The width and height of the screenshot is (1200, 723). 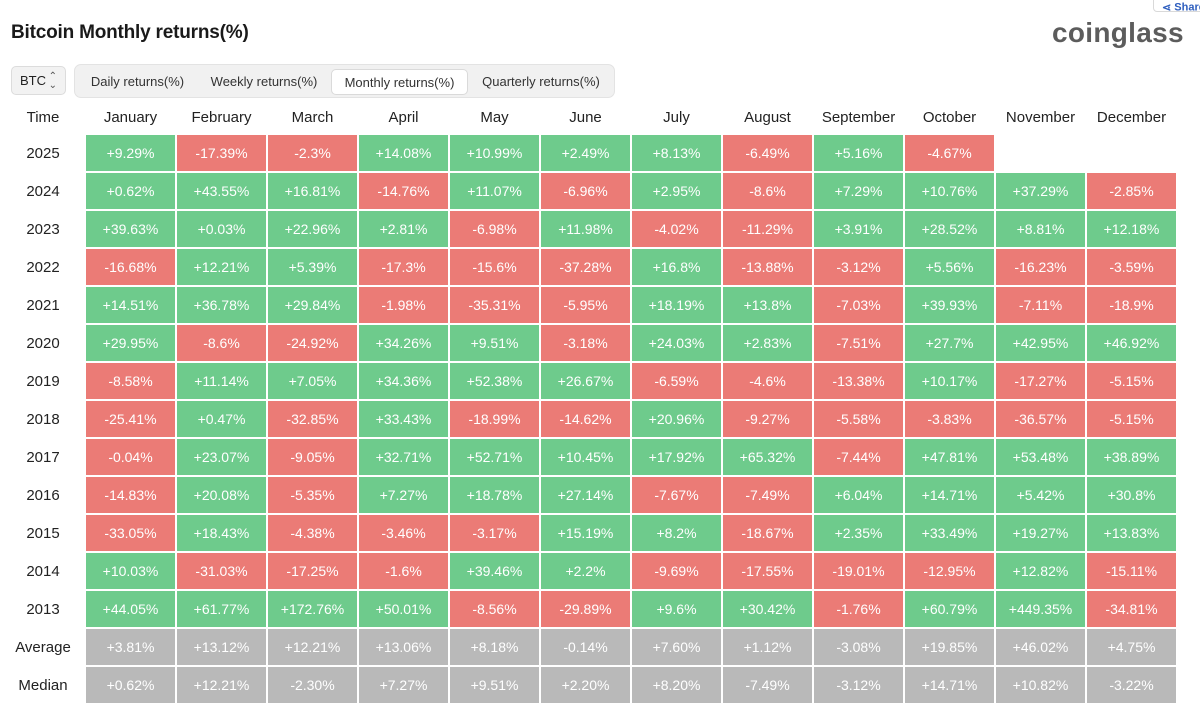 I want to click on return-cell: +3.91%, so click(x=858, y=230).